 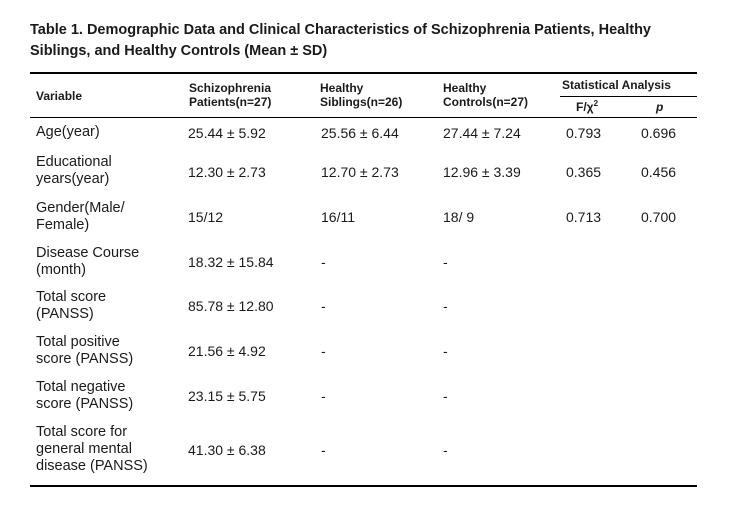 What do you see at coordinates (206, 217) in the screenshot?
I see `cell-schizophrenia: 15/12` at bounding box center [206, 217].